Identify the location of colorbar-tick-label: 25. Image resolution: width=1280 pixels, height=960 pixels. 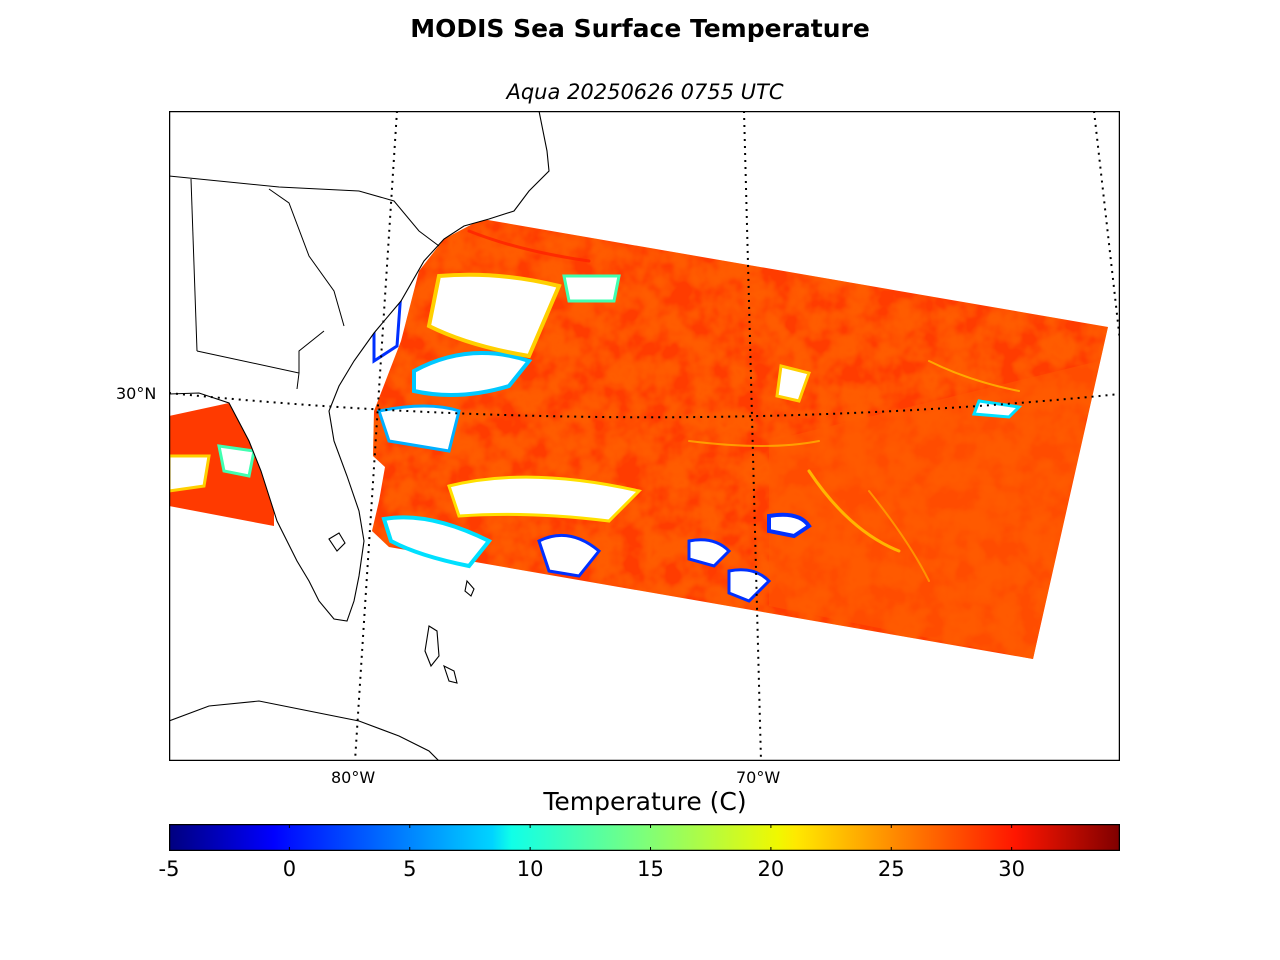
(891, 869).